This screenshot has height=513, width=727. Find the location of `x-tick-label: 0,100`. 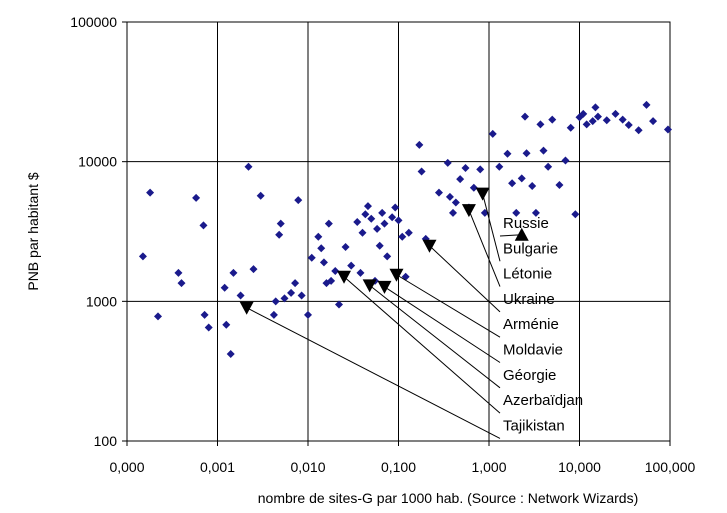

x-tick-label: 0,100 is located at coordinates (398, 467).